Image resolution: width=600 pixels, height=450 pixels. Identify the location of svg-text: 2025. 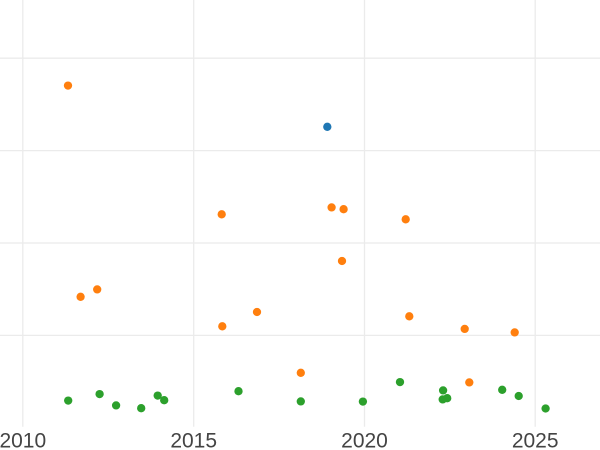
(535, 439).